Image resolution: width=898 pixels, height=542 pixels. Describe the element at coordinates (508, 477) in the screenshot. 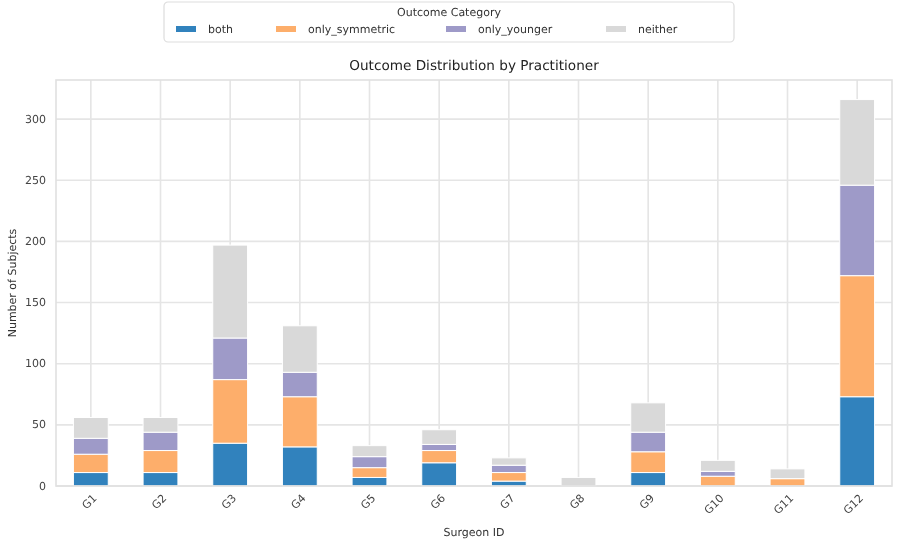

I see `bar` at that location.